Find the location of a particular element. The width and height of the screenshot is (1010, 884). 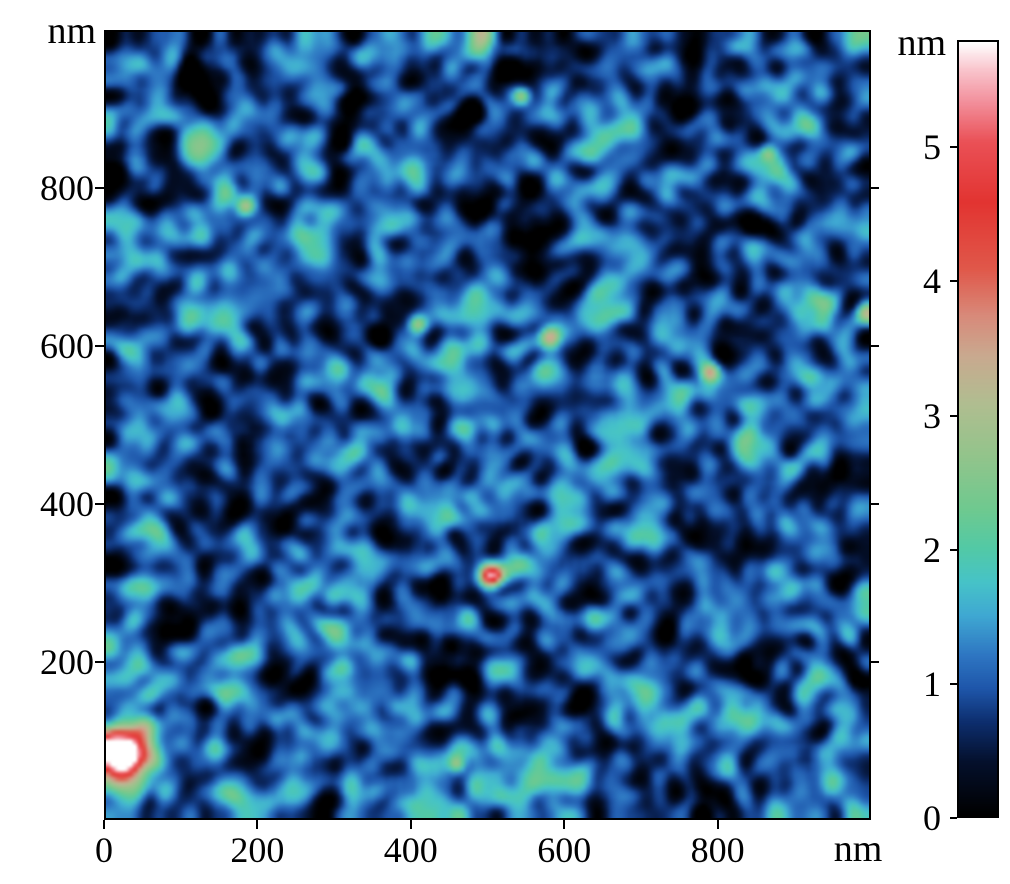

y-axis-unit-label: nm is located at coordinates (71, 31).